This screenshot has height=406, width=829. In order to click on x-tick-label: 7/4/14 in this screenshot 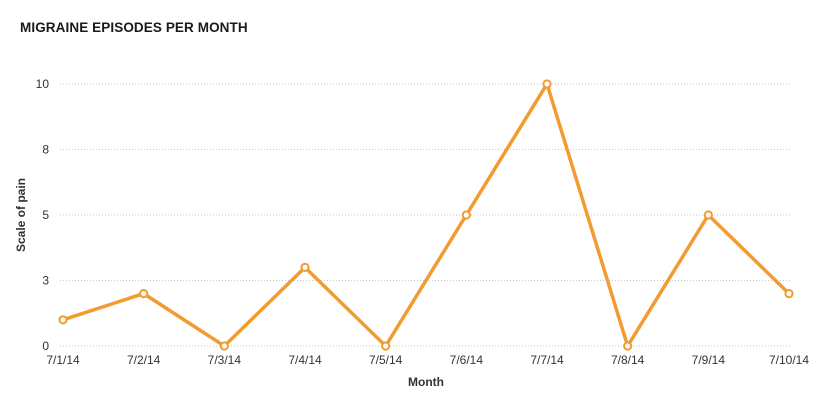, I will do `click(305, 360)`.